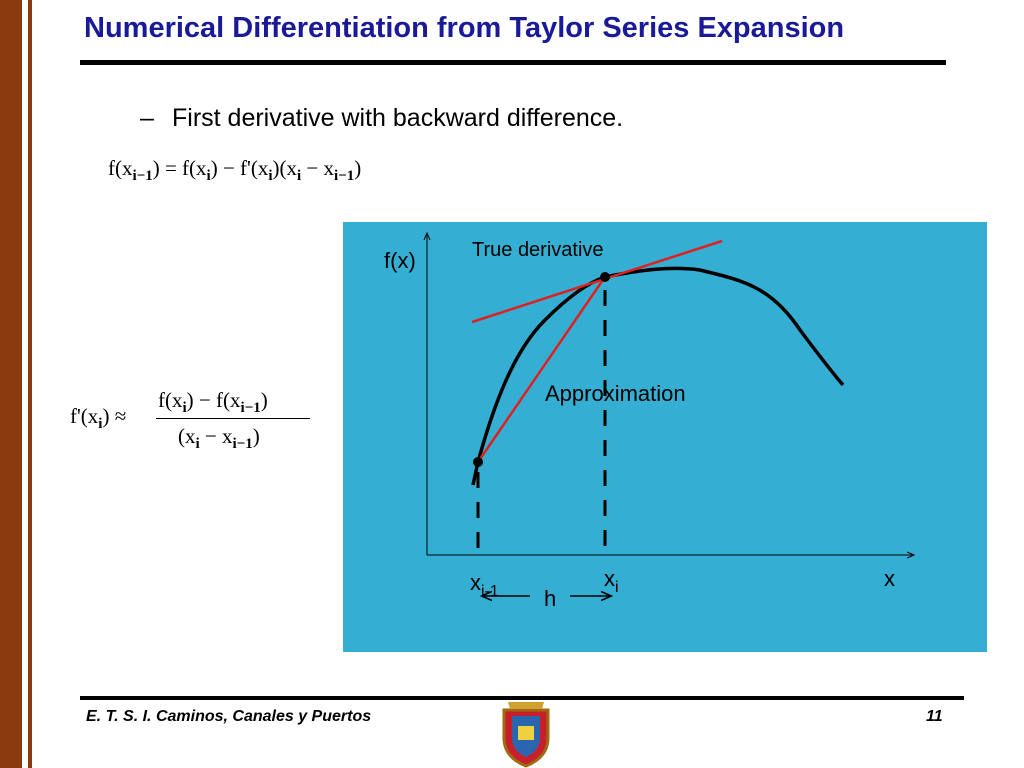 The width and height of the screenshot is (1024, 768). What do you see at coordinates (522, 698) in the screenshot?
I see `footer-rule` at bounding box center [522, 698].